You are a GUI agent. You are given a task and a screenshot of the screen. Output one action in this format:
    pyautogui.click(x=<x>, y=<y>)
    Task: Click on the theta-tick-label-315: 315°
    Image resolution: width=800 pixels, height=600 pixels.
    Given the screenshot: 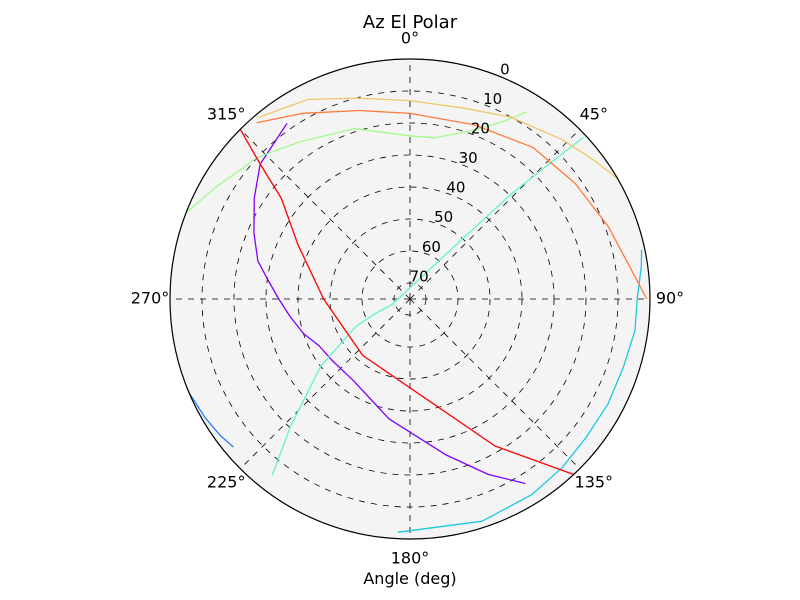 What is the action you would take?
    pyautogui.click(x=226, y=114)
    